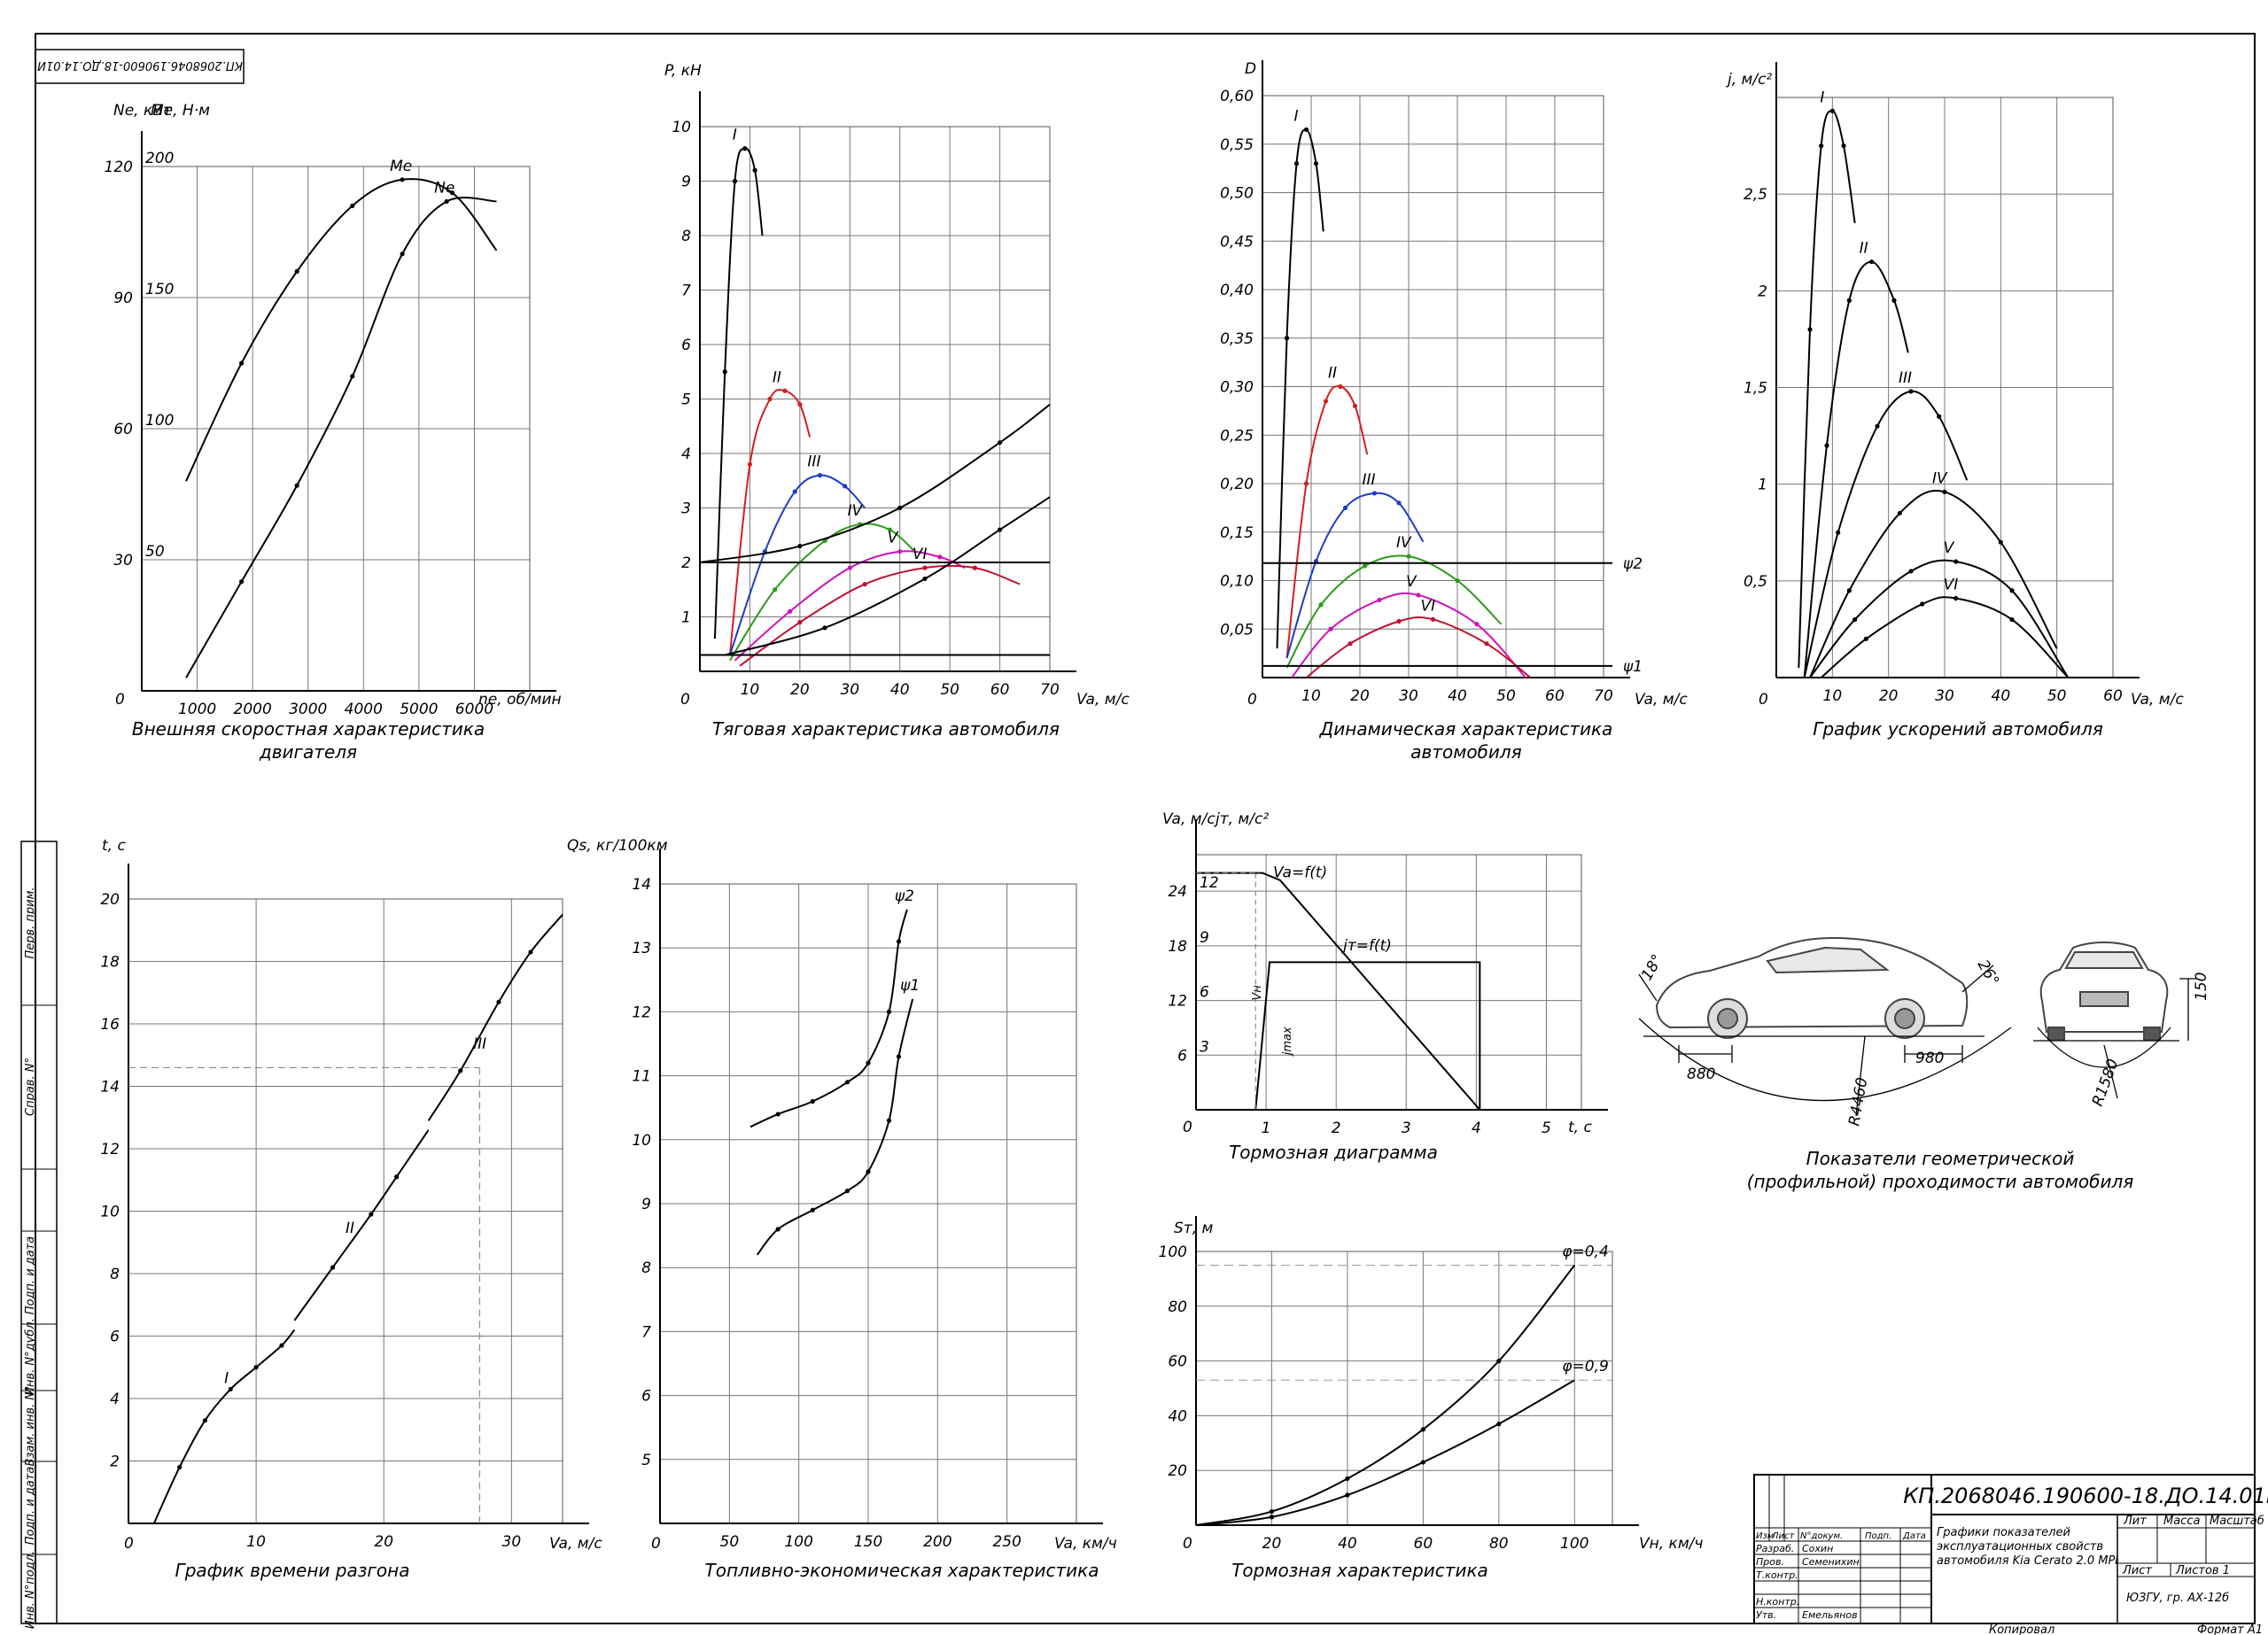 Image resolution: width=2268 pixels, height=1635 pixels. Describe the element at coordinates (685, 700) in the screenshot. I see `traction-origin: 0` at that location.